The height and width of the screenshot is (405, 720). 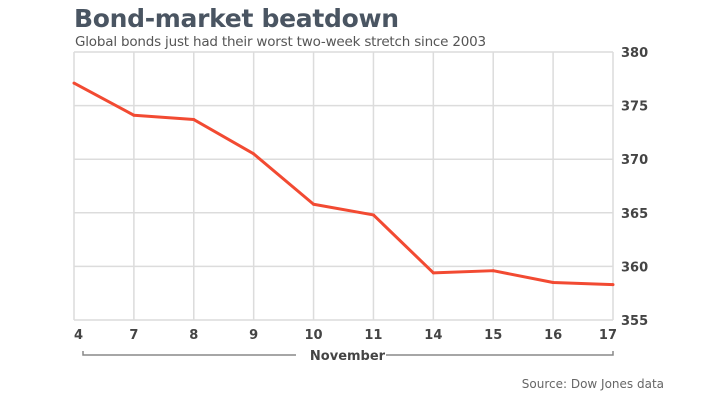 I want to click on x-tick-label: 8, so click(x=193, y=335).